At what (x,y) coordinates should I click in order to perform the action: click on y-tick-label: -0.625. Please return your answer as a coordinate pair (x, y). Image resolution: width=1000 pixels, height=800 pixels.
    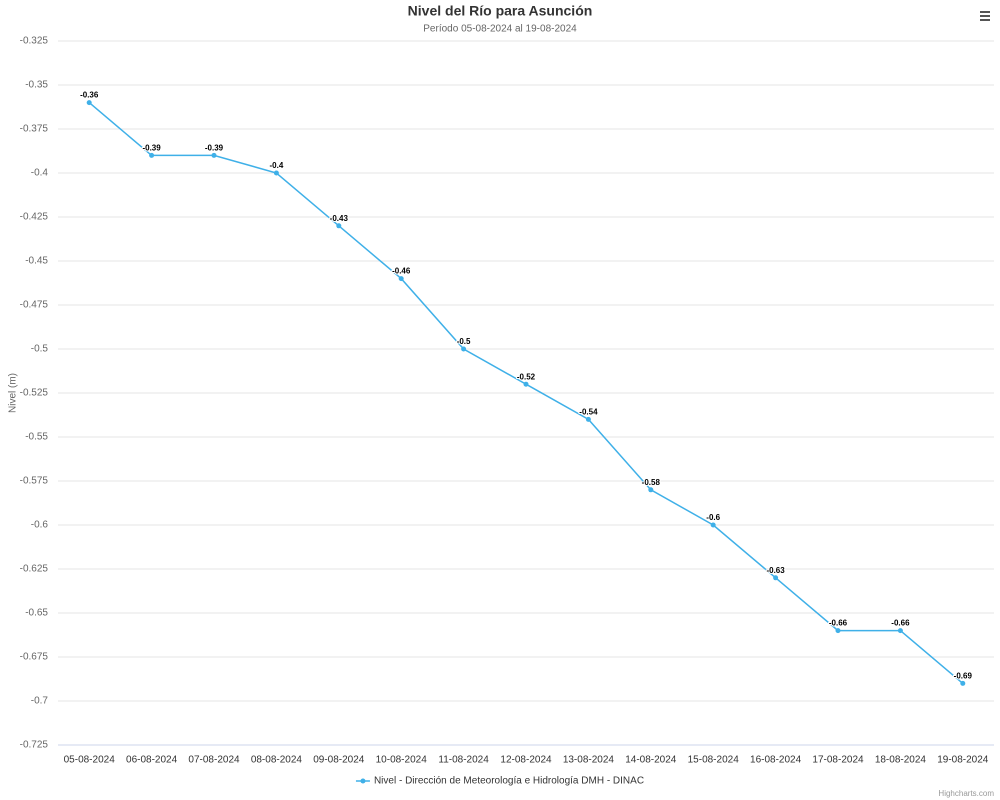
    Looking at the image, I should click on (34, 569).